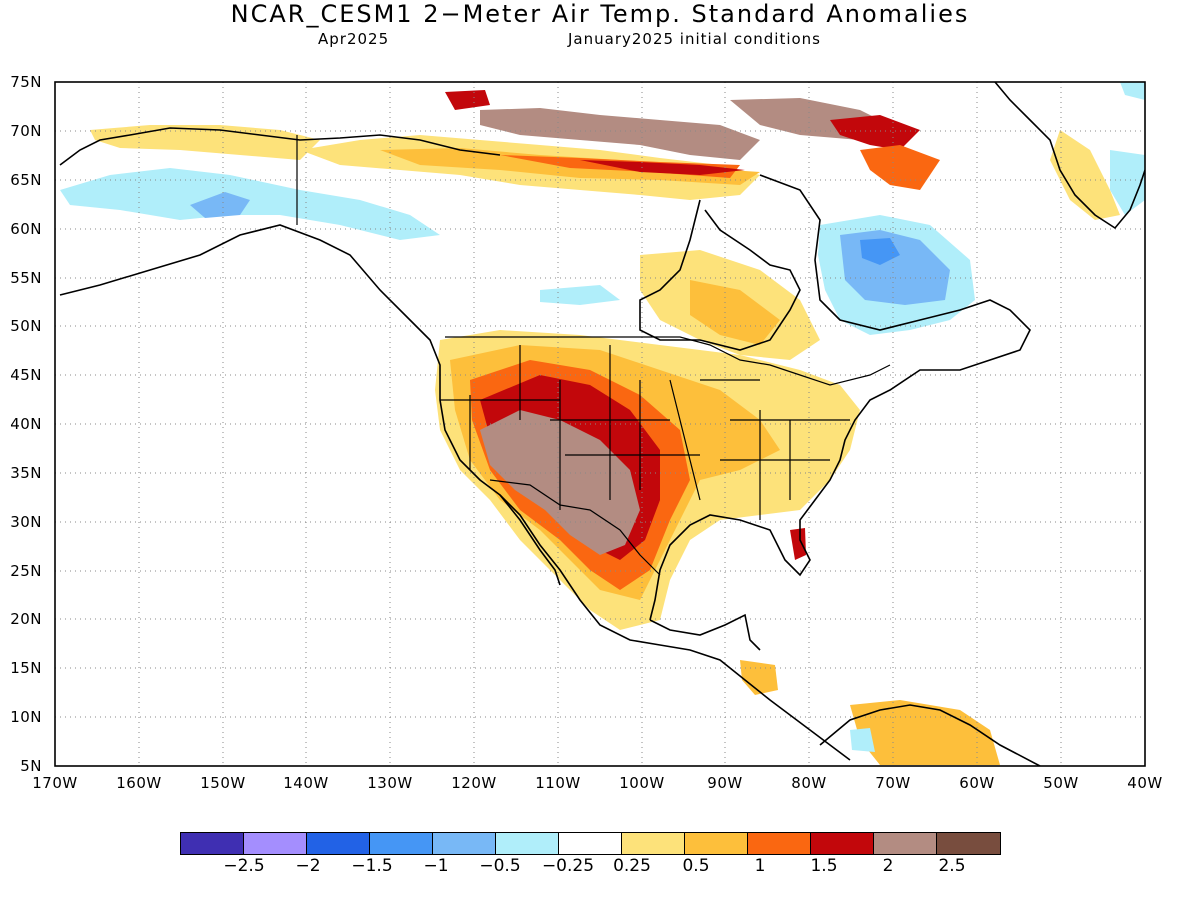 The height and width of the screenshot is (900, 1200). What do you see at coordinates (558, 783) in the screenshot?
I see `lon-label: 110W` at bounding box center [558, 783].